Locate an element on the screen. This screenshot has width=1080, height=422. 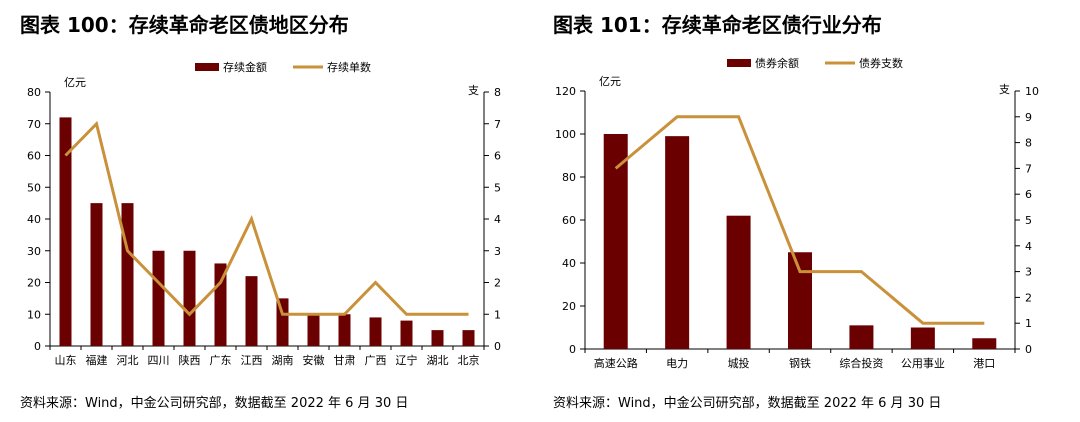
x-tick-label: 陕西 is located at coordinates (190, 360).